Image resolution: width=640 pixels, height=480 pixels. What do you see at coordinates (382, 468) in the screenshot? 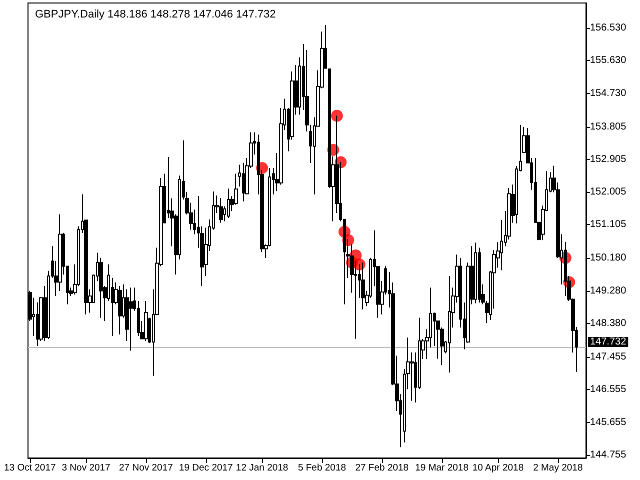
I see `x-tick-label: 27 Feb 2018` at bounding box center [382, 468].